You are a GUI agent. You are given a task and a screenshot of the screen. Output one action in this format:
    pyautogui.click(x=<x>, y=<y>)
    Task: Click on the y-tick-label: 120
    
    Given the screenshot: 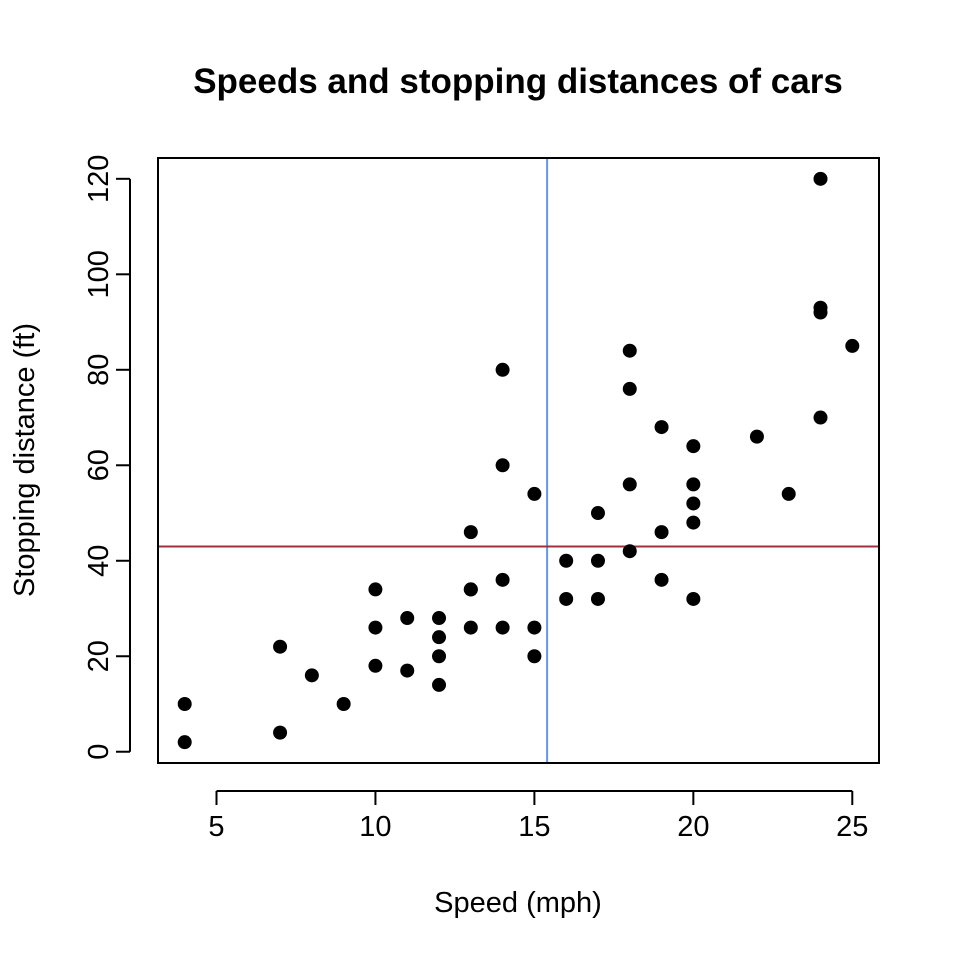 What is the action you would take?
    pyautogui.click(x=99, y=179)
    